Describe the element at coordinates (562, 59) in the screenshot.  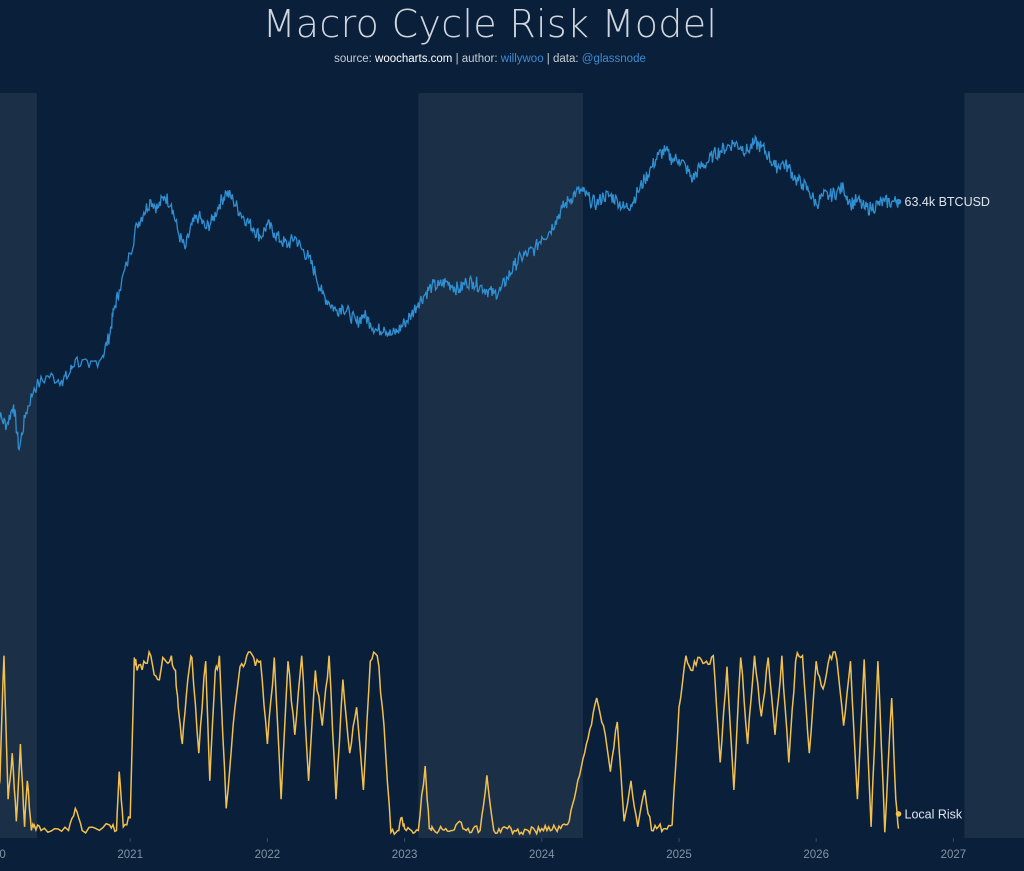
I see `data-label: | data:` at that location.